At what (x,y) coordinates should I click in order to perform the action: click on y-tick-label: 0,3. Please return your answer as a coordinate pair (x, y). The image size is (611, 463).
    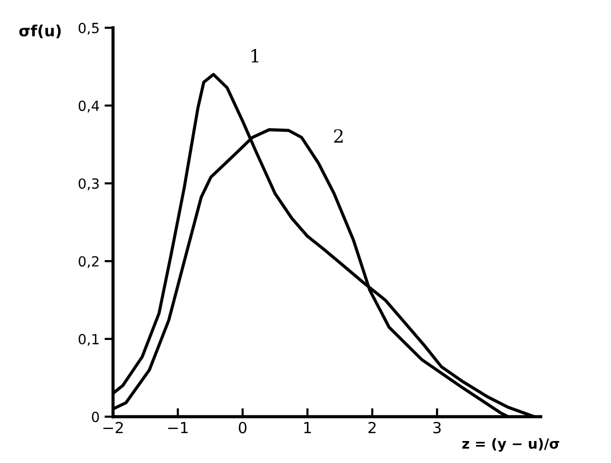
    Looking at the image, I should click on (88, 184).